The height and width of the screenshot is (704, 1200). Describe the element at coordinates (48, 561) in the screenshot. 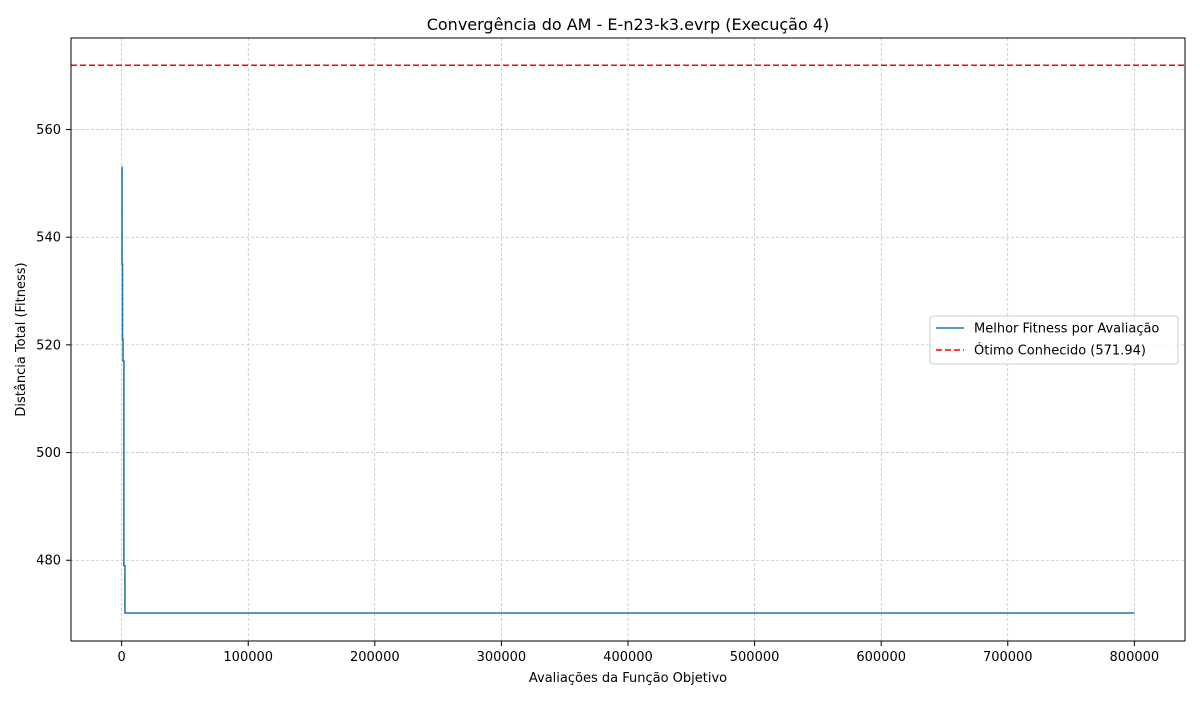

I see `y-tick-label: 480` at that location.